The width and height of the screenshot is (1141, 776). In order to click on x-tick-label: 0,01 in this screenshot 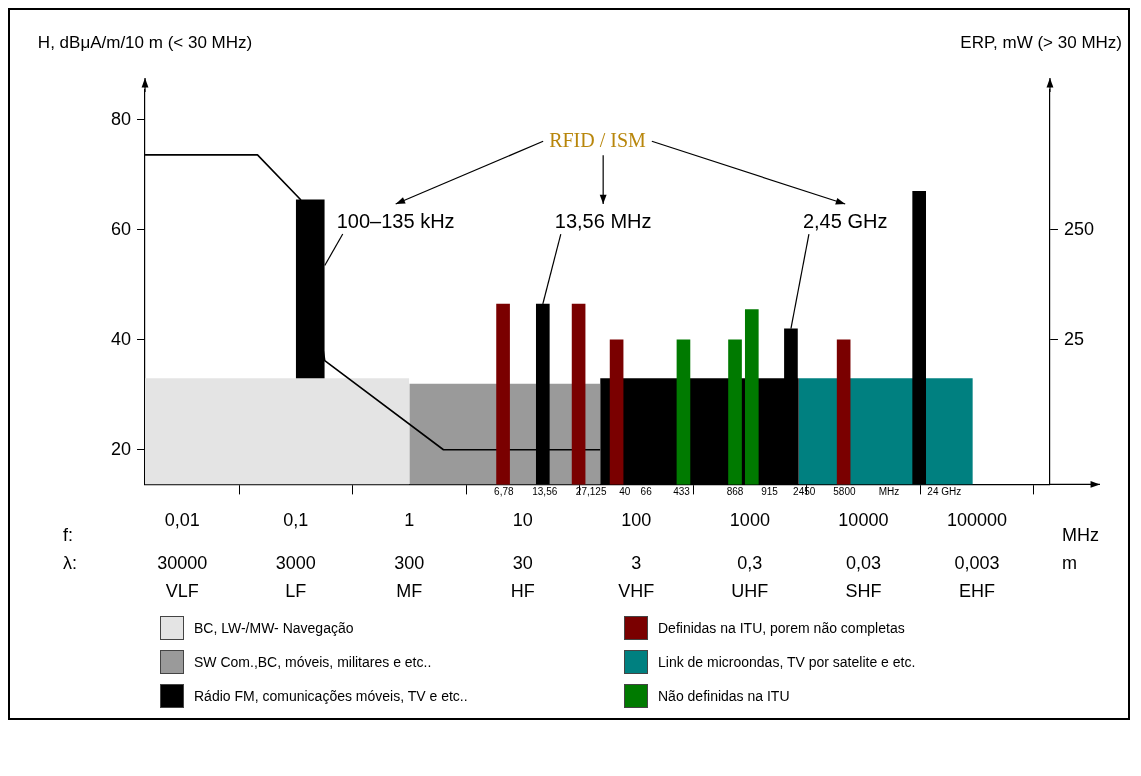, I will do `click(182, 520)`.